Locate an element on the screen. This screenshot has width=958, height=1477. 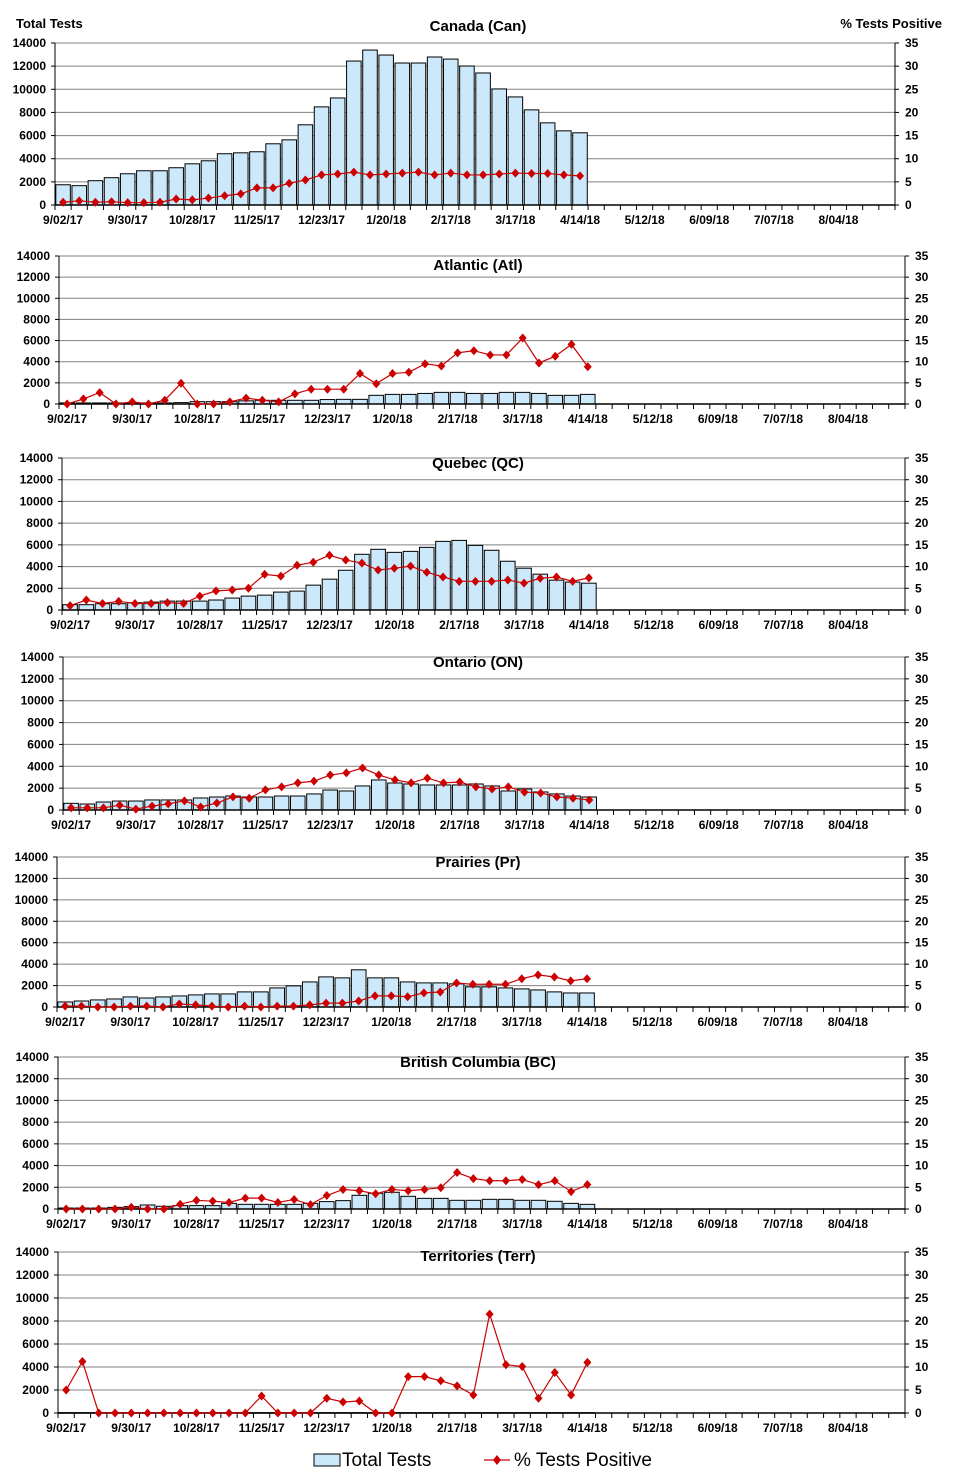
x-tick-label: 10/28/17 is located at coordinates (200, 825).